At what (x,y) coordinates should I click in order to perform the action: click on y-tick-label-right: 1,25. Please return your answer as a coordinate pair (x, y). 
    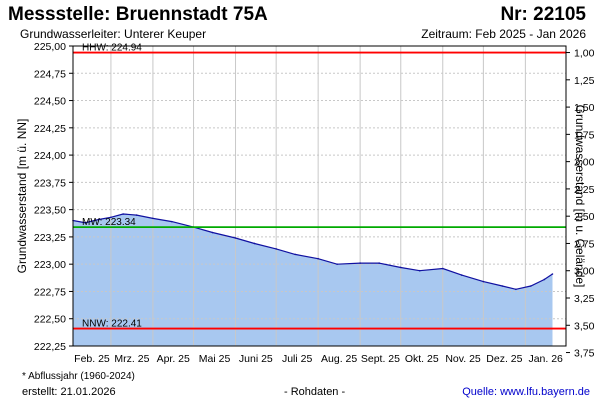
    Looking at the image, I should click on (584, 81).